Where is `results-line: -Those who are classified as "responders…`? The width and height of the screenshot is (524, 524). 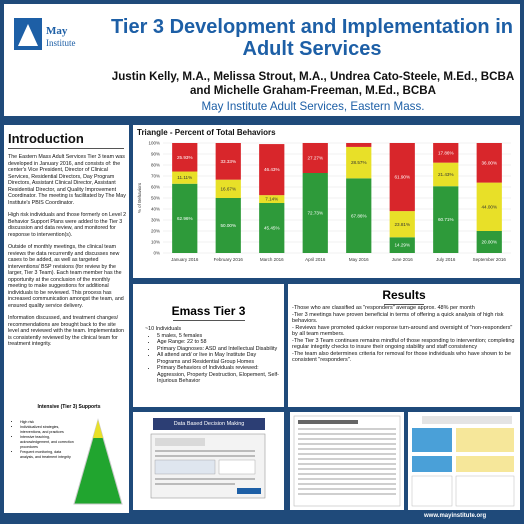
results-line: -Those who are classified as "responders… is located at coordinates (383, 308).